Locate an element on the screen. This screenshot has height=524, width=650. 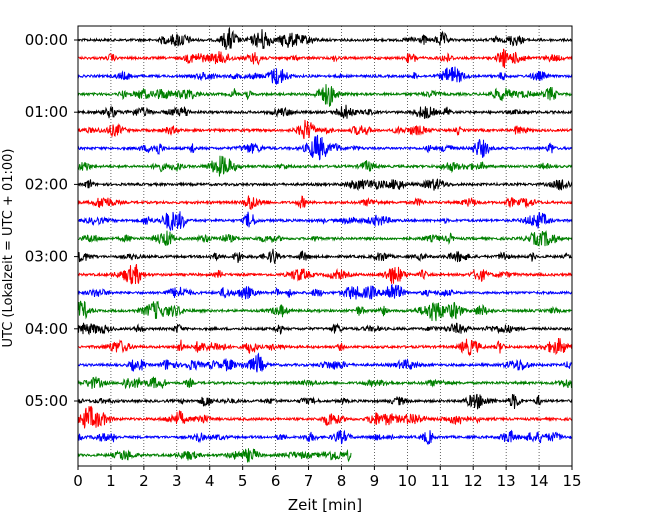
y-tick-label: 03:00 is located at coordinates (46, 257).